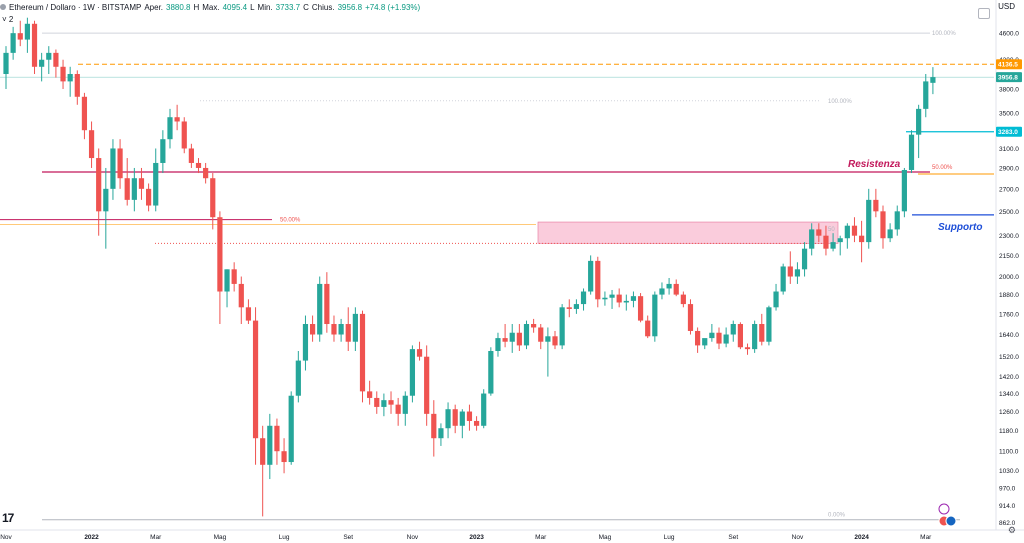 The height and width of the screenshot is (543, 1024). I want to click on event-flash-icon, so click(944, 509).